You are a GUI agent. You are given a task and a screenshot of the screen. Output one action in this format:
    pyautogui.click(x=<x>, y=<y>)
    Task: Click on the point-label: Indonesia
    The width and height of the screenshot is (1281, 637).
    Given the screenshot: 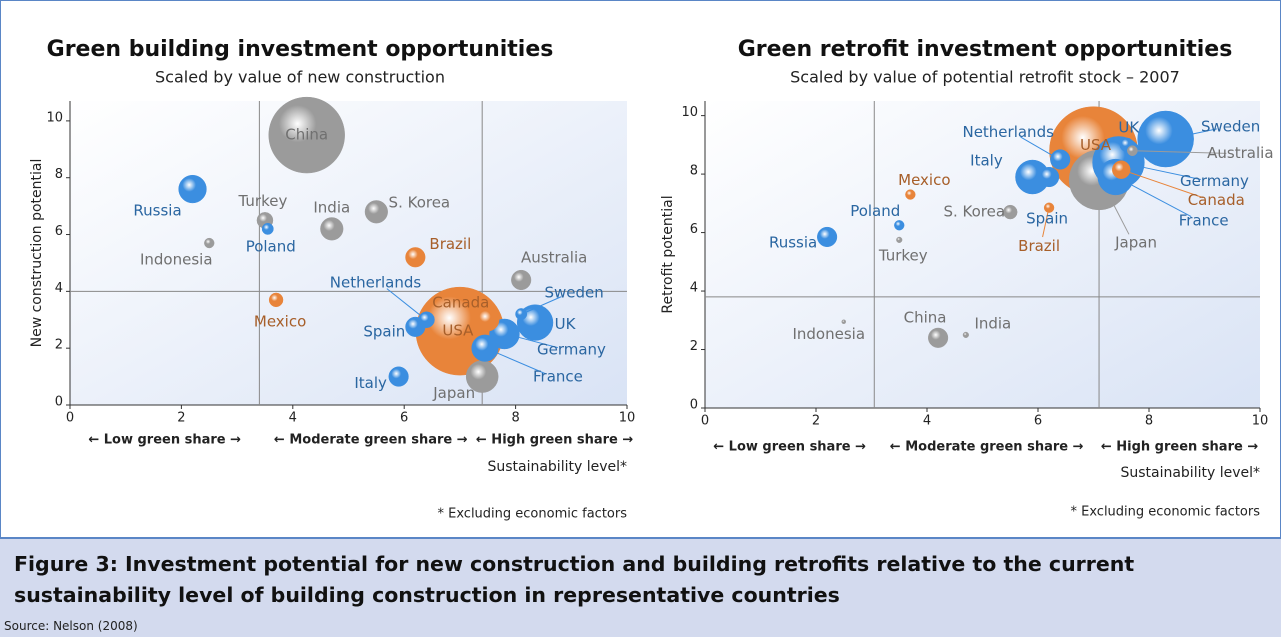 What is the action you would take?
    pyautogui.click(x=828, y=334)
    